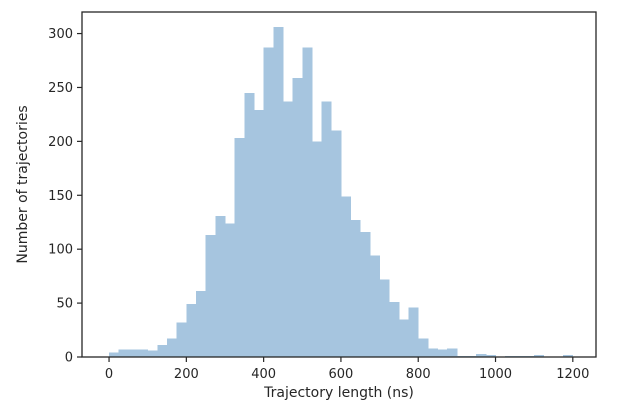  What do you see at coordinates (572, 374) in the screenshot?
I see `x-tick-label: 1200` at bounding box center [572, 374].